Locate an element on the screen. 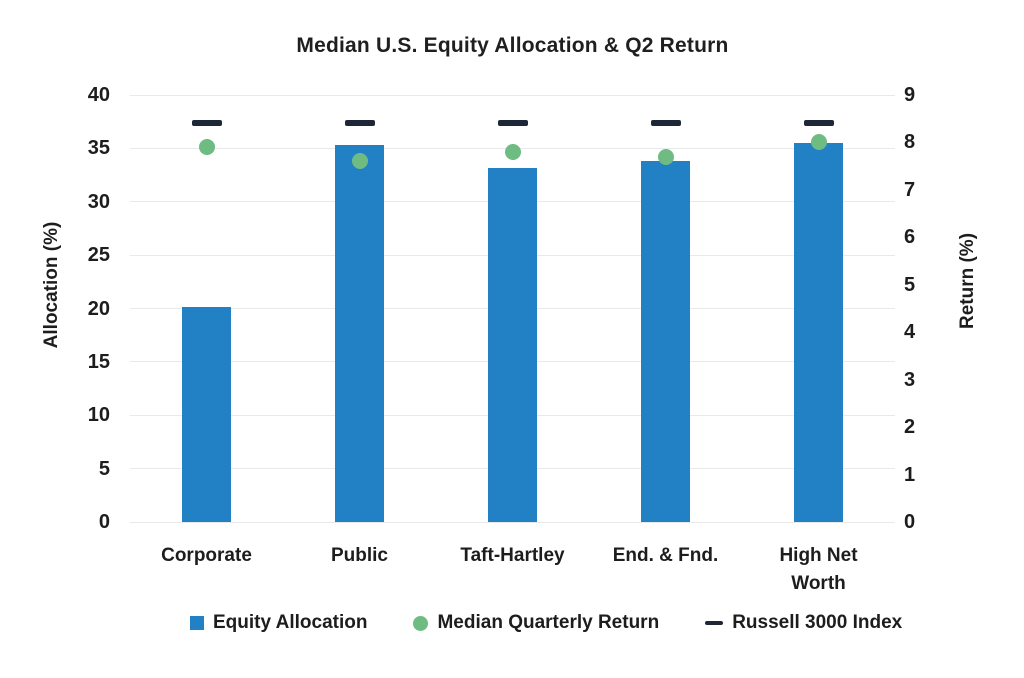 This screenshot has width=1024, height=678. left-axis-tick-label: 10 is located at coordinates (98, 415).